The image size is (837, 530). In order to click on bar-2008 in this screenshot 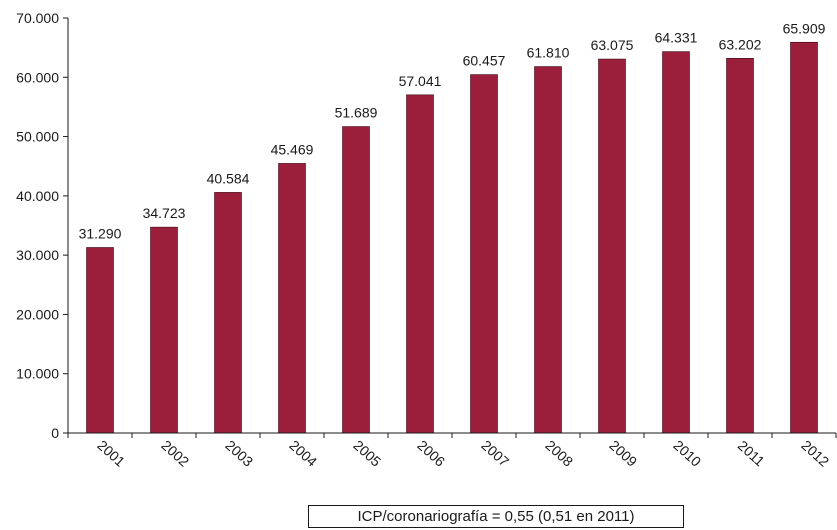, I will do `click(548, 250)`.